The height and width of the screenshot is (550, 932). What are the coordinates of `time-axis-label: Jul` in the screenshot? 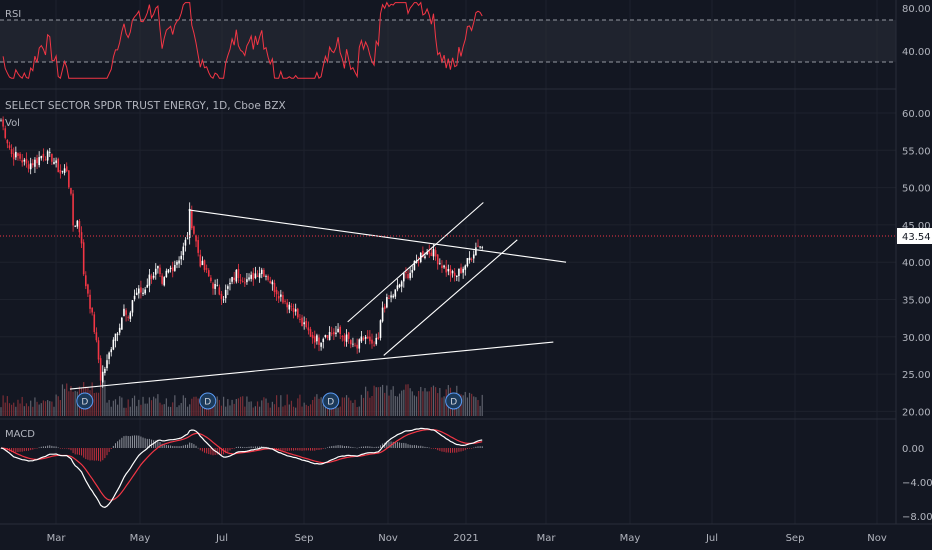 It's located at (711, 538).